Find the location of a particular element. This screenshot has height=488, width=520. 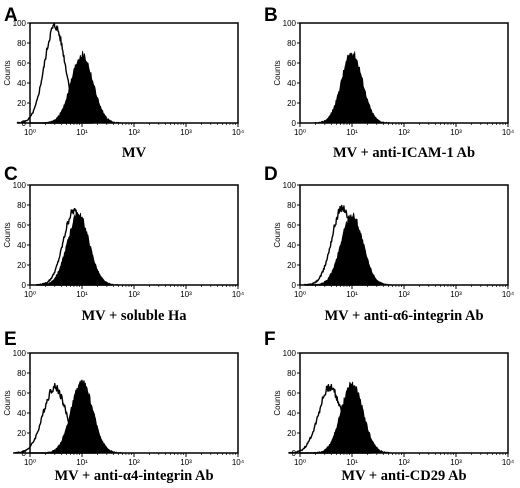

panel-letter: C is located at coordinates (11, 174).